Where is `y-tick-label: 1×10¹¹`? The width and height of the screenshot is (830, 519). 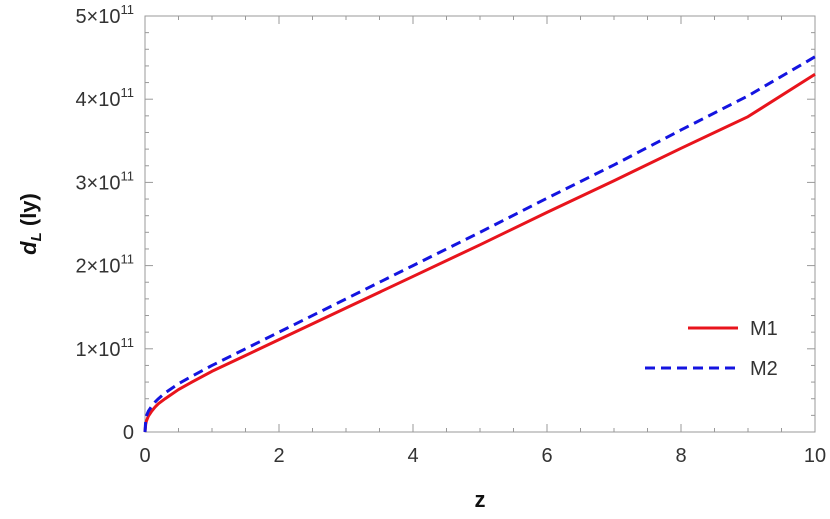
y-tick-label: 1×10¹¹ is located at coordinates (104, 348).